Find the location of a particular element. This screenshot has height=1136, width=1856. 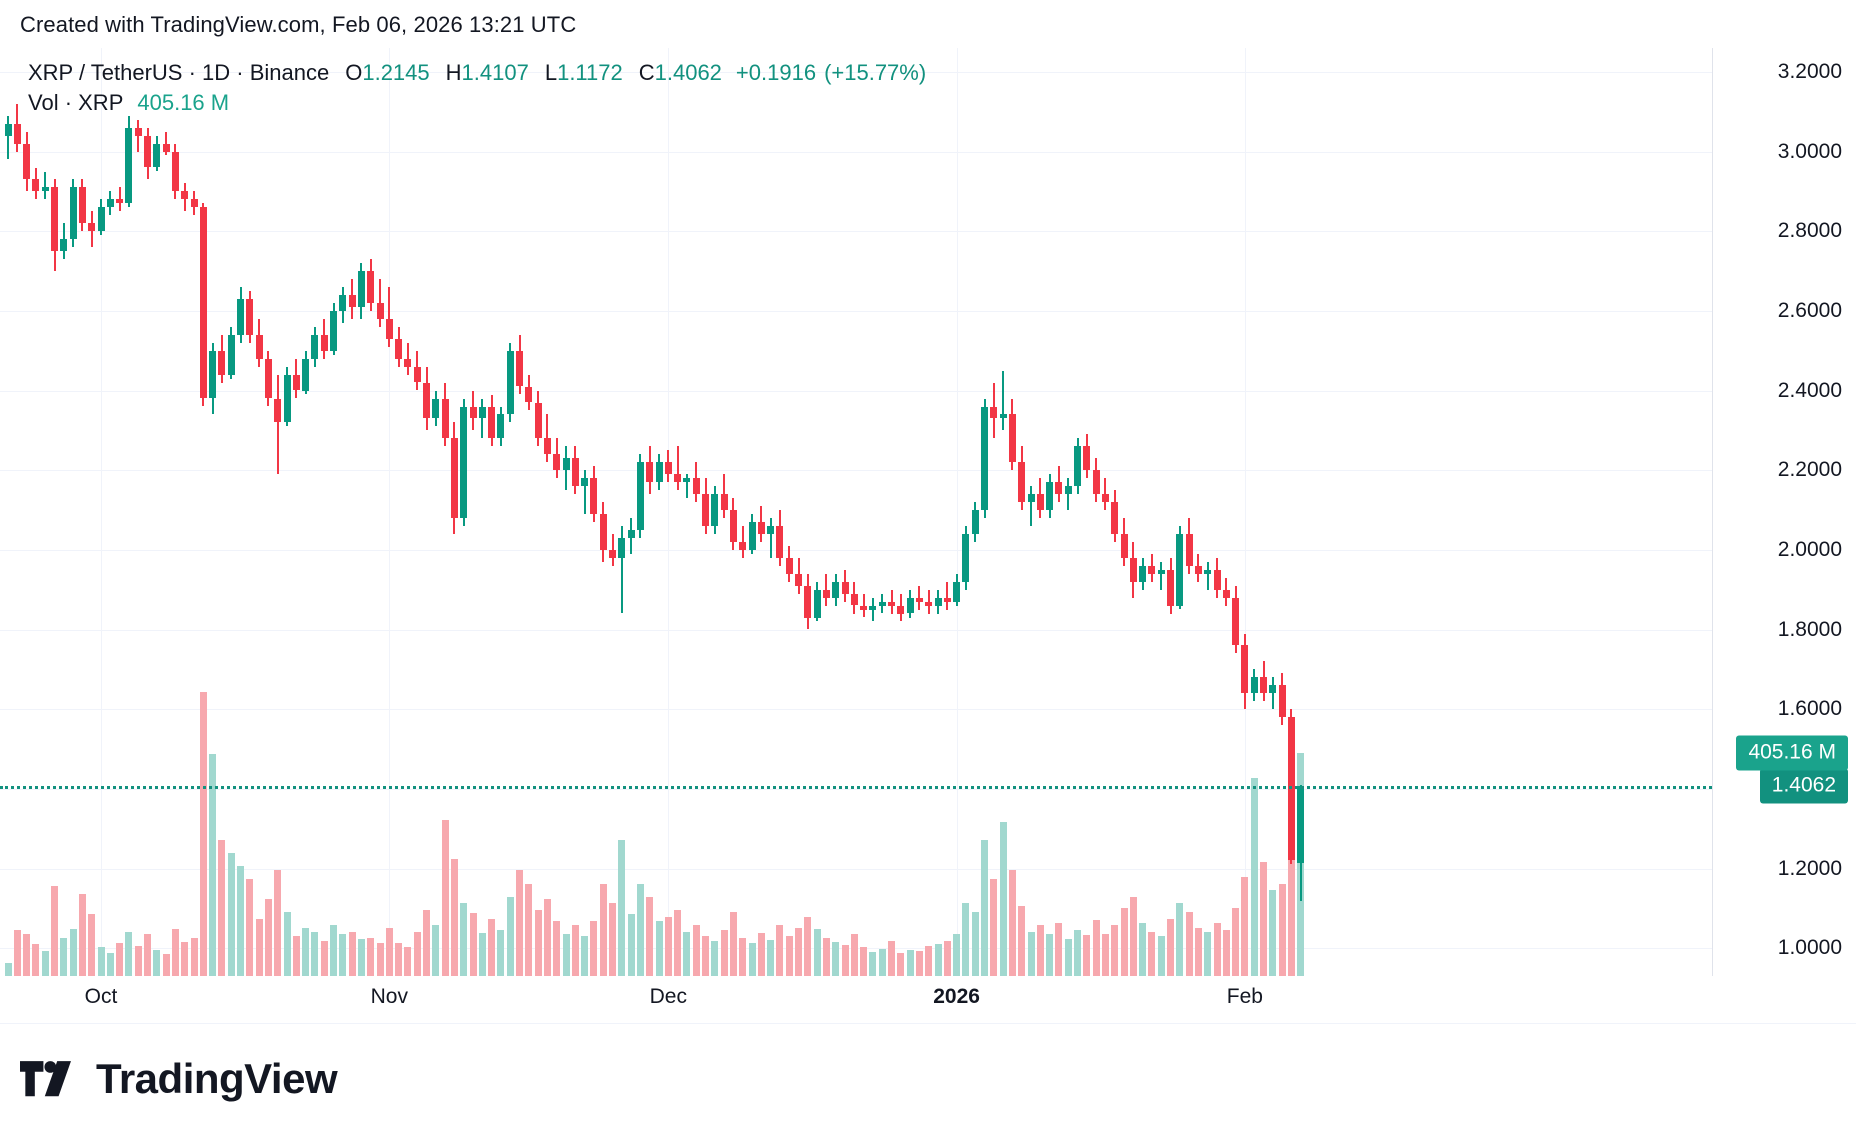

price-axis-tick-label: 3.2000 is located at coordinates (1809, 71).